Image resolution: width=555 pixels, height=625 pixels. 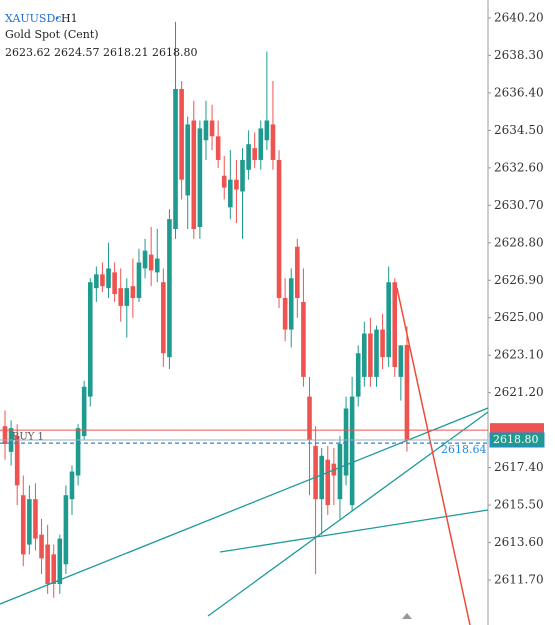 What do you see at coordinates (519, 505) in the screenshot?
I see `y-tick-label: 2615.50` at bounding box center [519, 505].